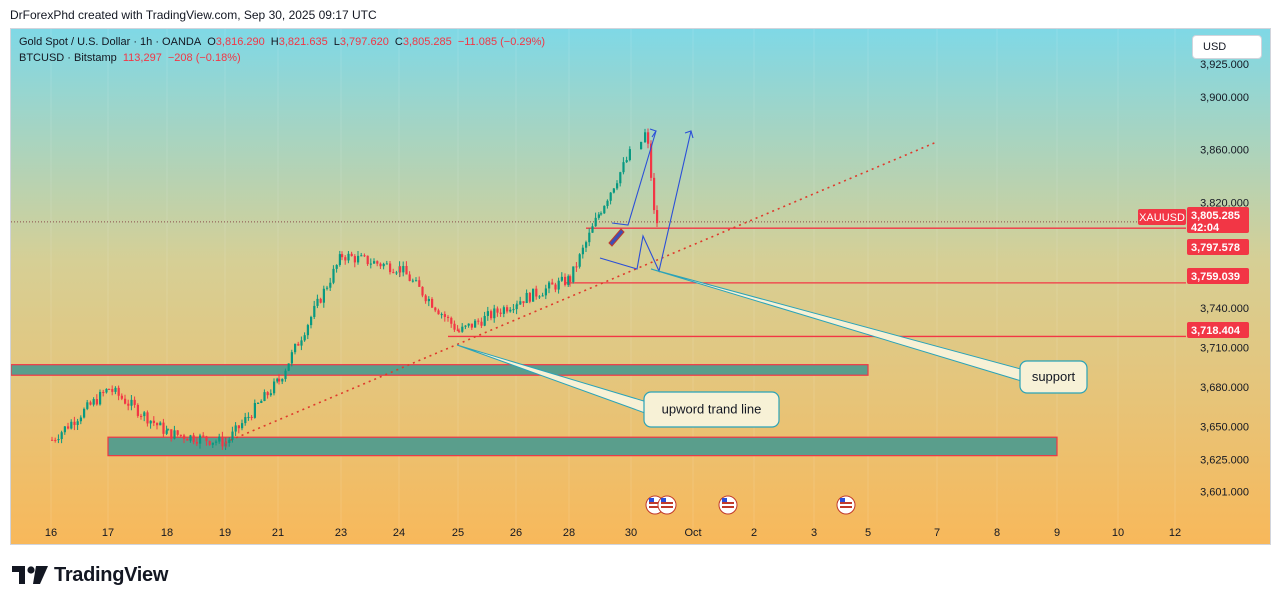  I want to click on last-price-tag, so click(1218, 220).